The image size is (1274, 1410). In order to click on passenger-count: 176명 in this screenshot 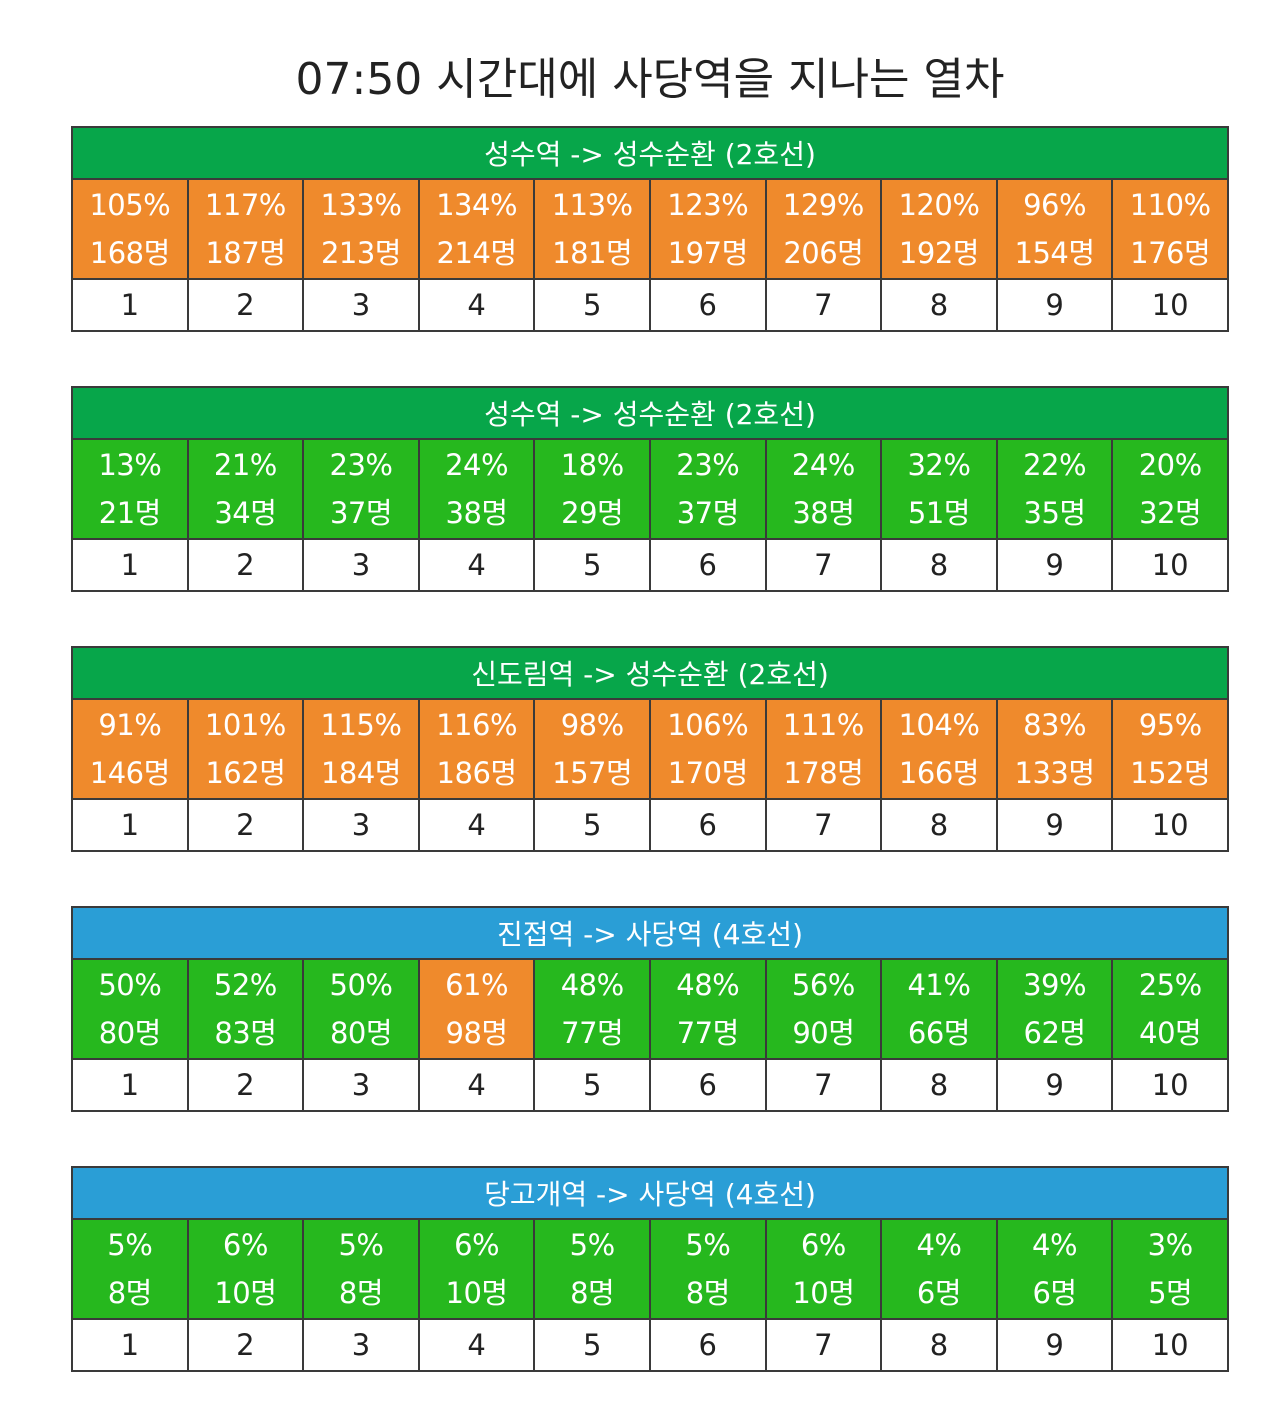, I will do `click(1170, 253)`.